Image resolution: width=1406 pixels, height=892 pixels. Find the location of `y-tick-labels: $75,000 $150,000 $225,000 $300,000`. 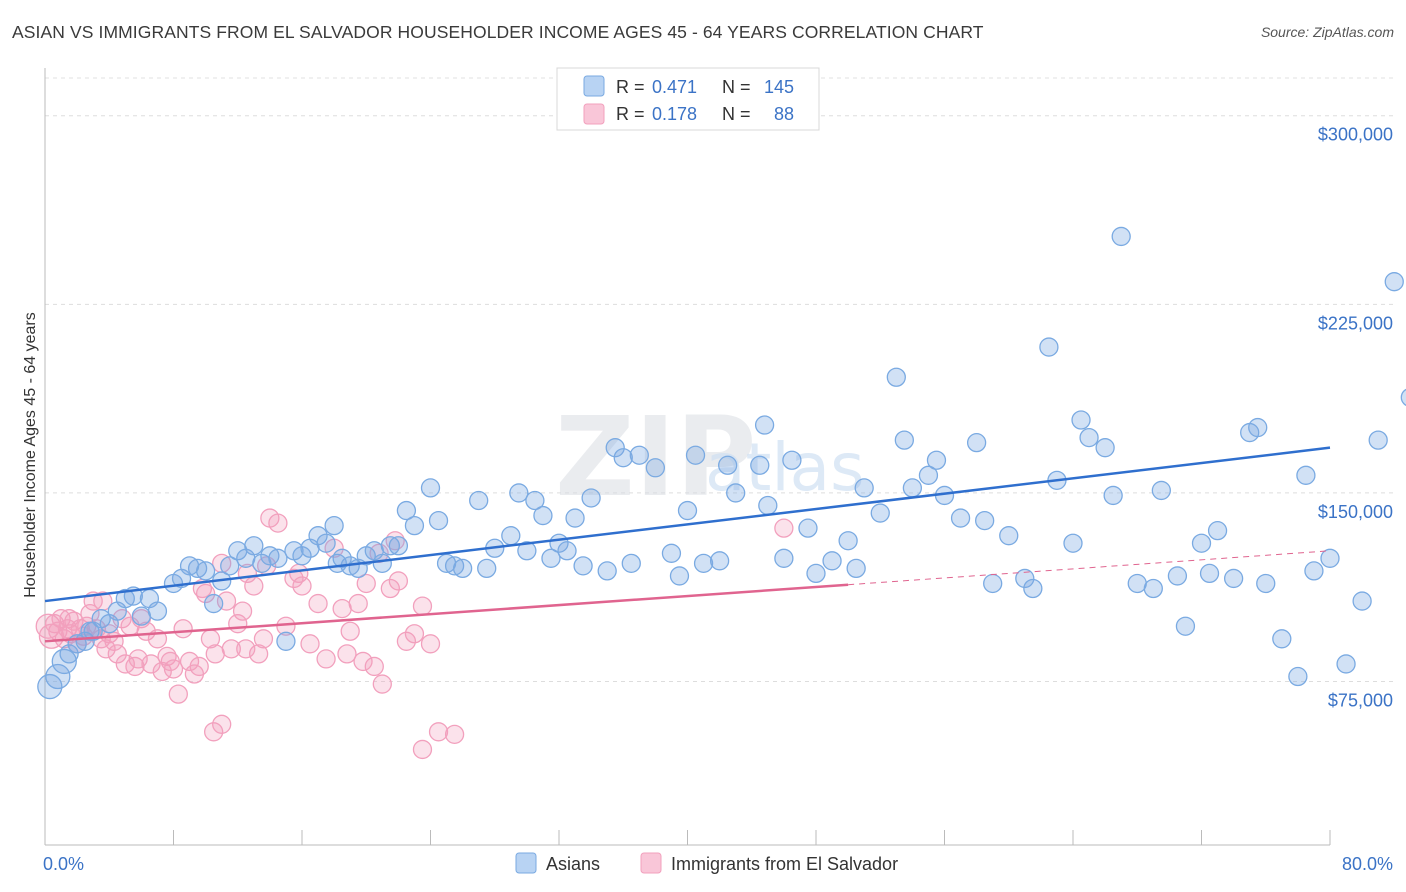

y-tick-labels: $75,000 $150,000 $225,000 $300,000 is located at coordinates (1355, 418).